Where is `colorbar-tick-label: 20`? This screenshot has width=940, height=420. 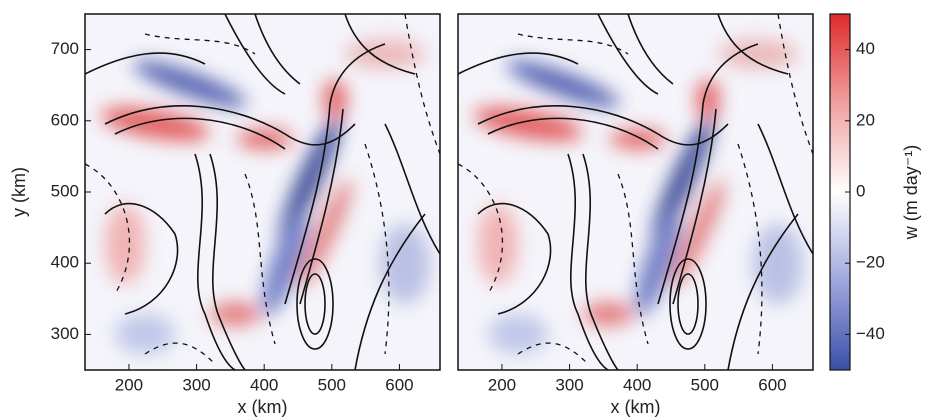 colorbar-tick-label: 20 is located at coordinates (865, 119).